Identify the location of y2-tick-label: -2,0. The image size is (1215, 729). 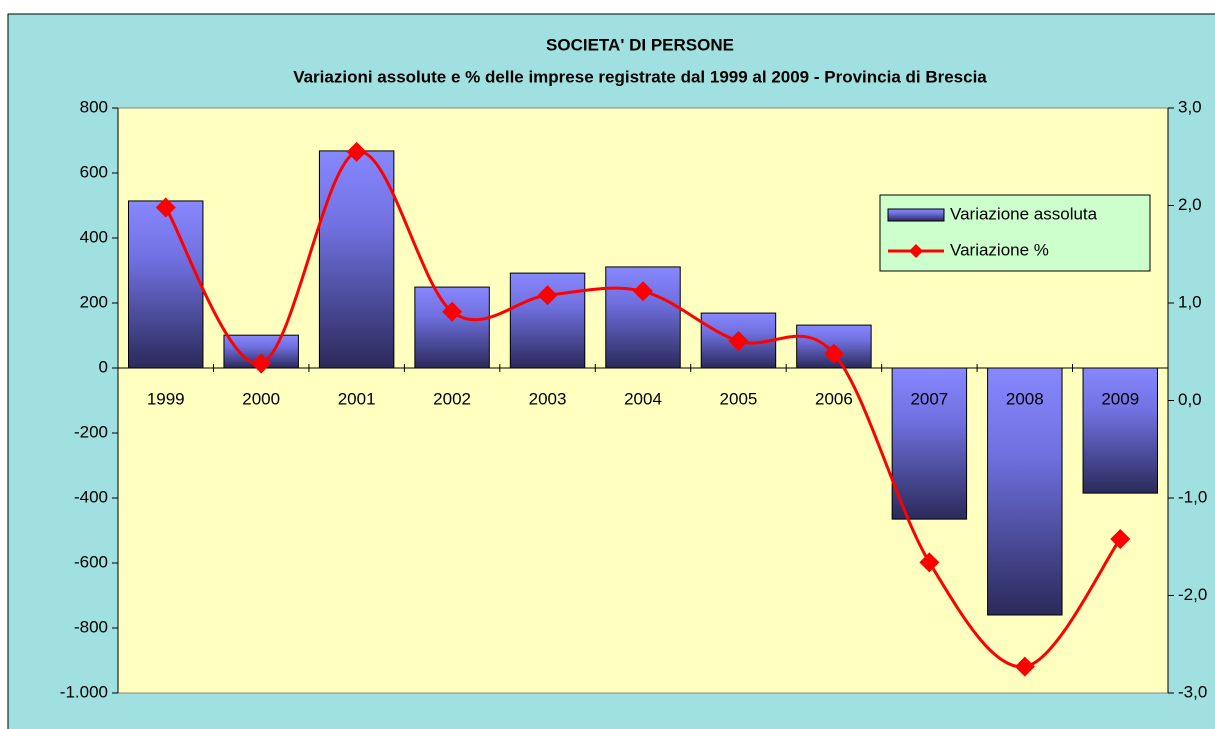
(1192, 594).